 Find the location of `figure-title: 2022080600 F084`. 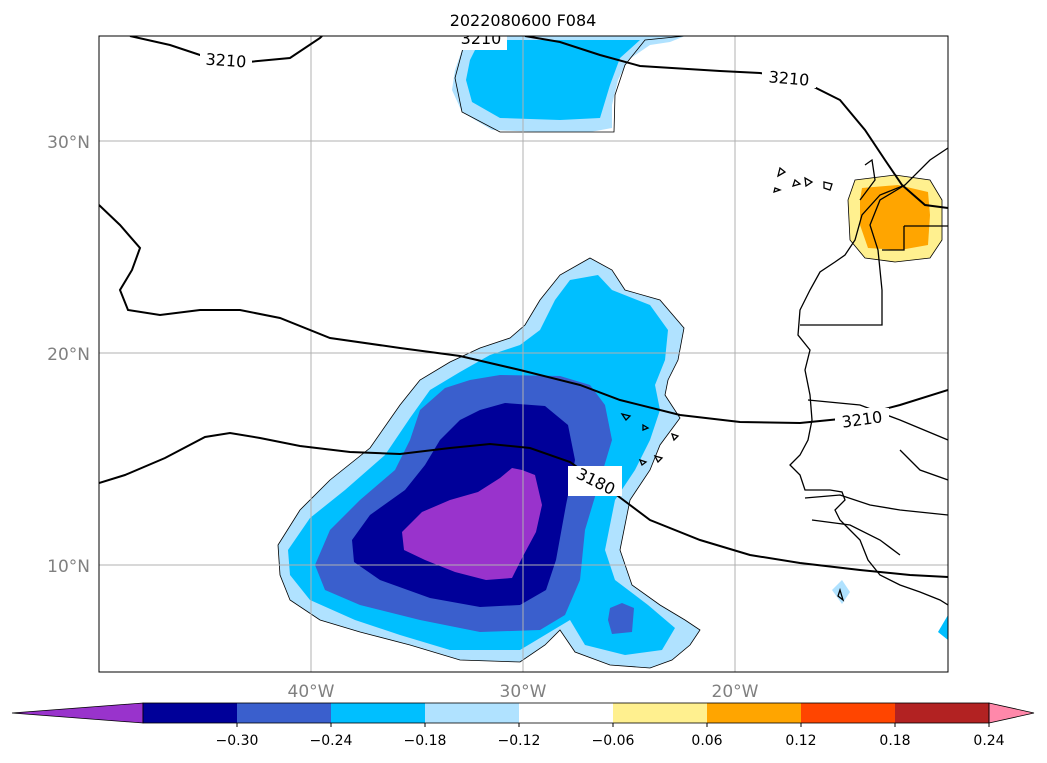

figure-title: 2022080600 F084 is located at coordinates (523, 20).